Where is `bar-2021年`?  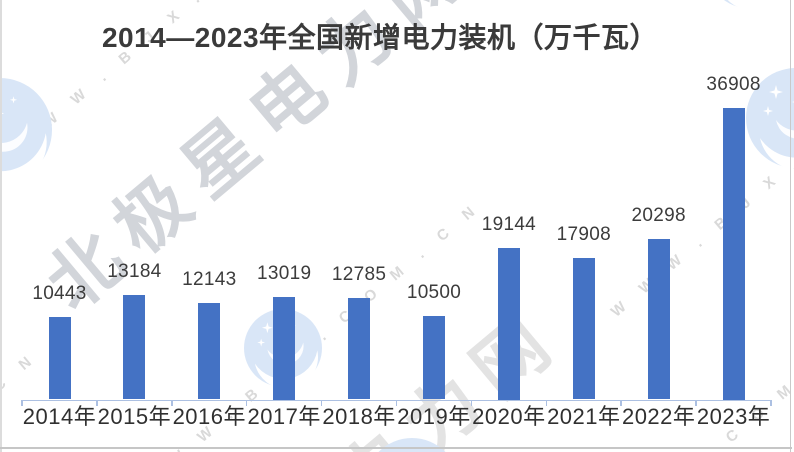
bar-2021年 is located at coordinates (583, 328).